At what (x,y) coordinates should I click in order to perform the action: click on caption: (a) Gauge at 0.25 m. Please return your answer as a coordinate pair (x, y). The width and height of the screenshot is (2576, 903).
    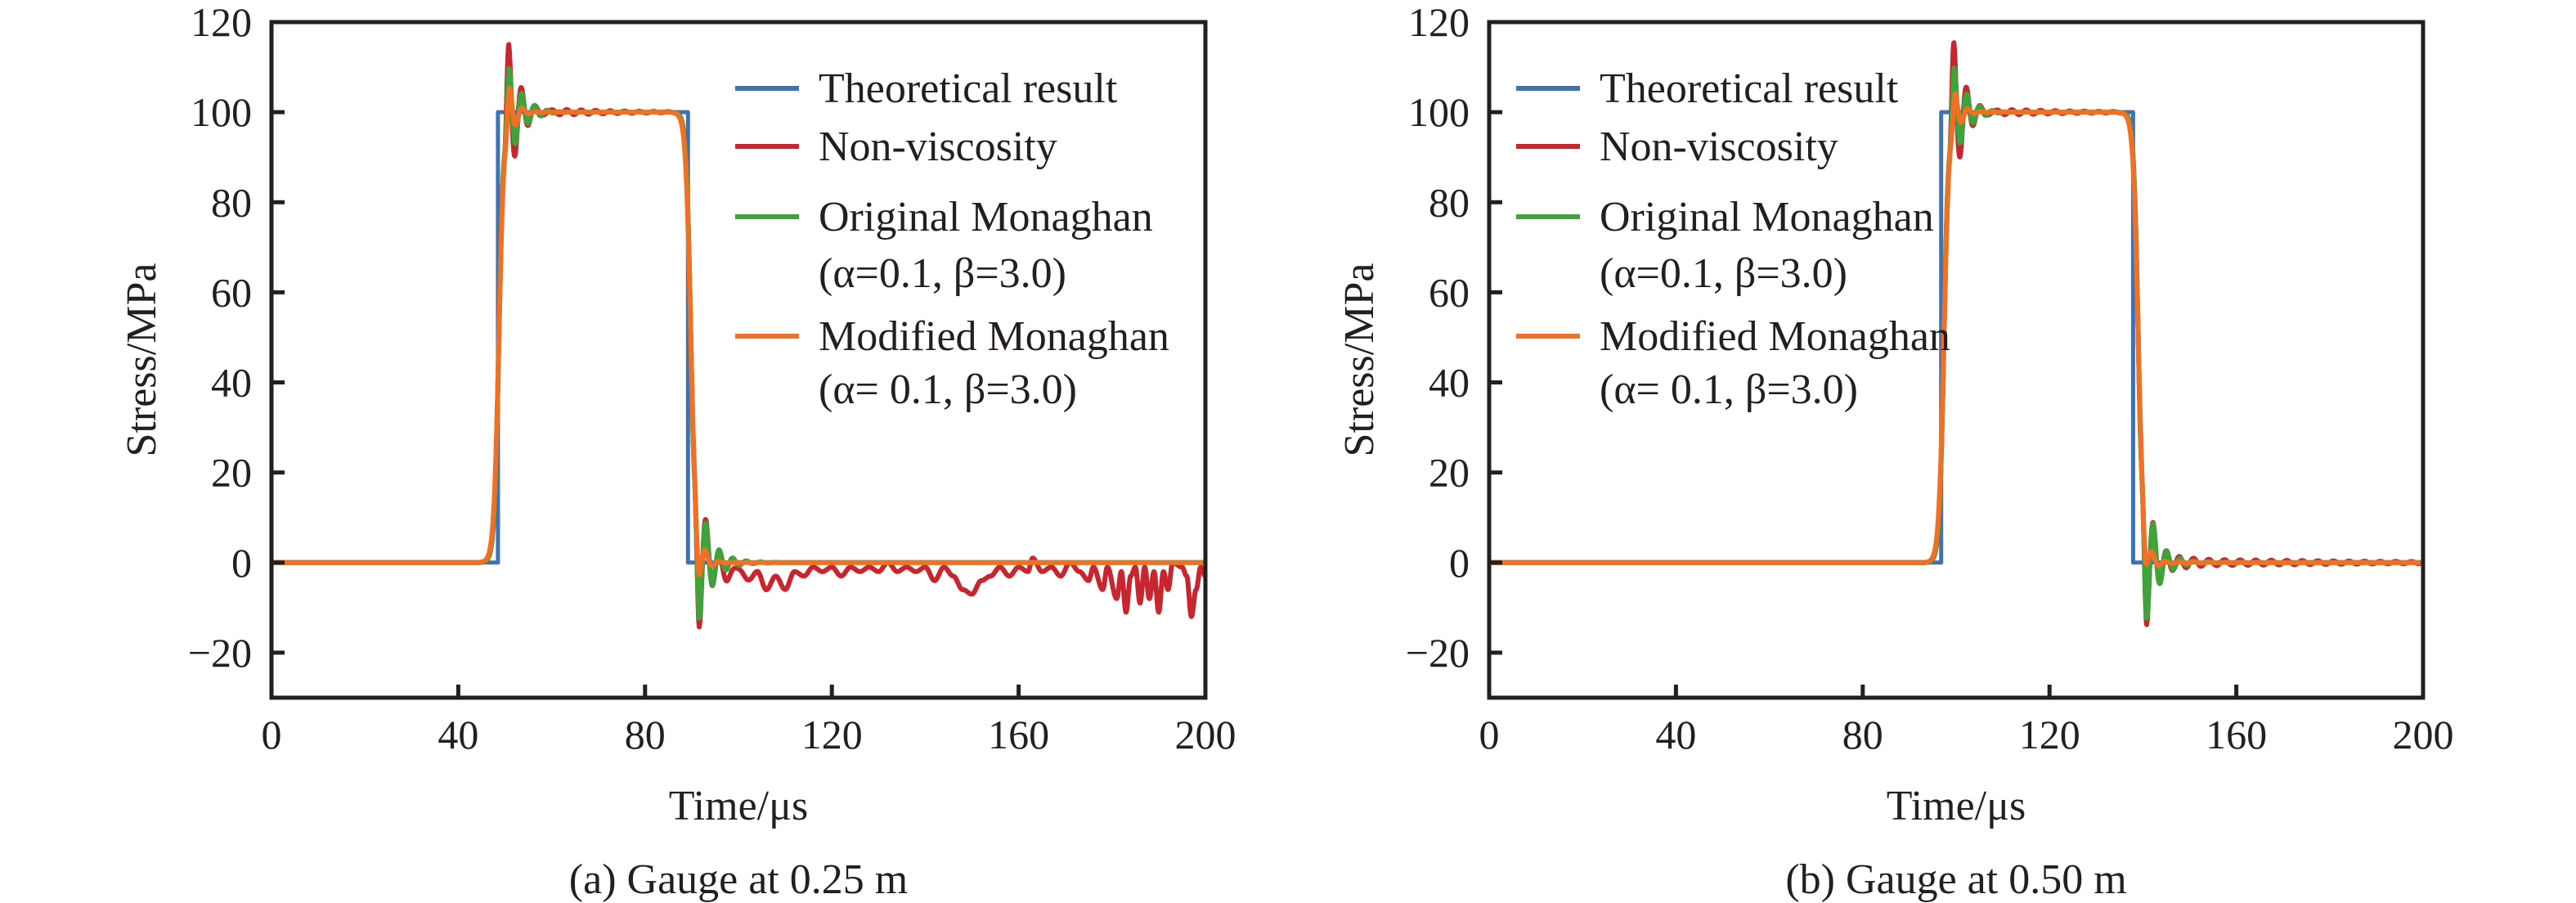
    Looking at the image, I should click on (738, 879).